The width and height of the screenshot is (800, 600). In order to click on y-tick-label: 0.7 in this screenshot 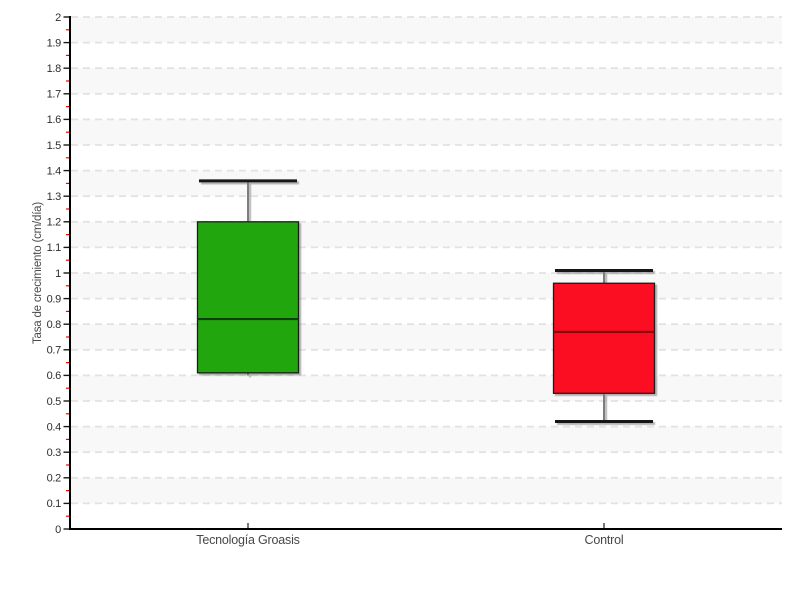, I will do `click(54, 351)`.